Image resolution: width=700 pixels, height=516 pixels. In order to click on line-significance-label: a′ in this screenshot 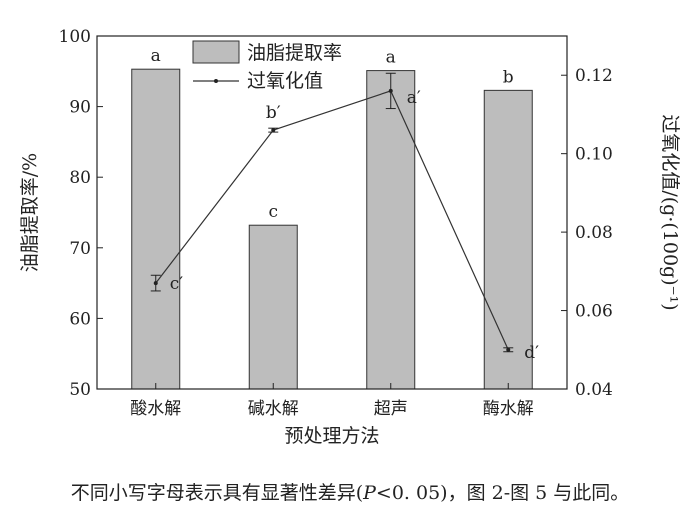, I will do `click(414, 98)`.